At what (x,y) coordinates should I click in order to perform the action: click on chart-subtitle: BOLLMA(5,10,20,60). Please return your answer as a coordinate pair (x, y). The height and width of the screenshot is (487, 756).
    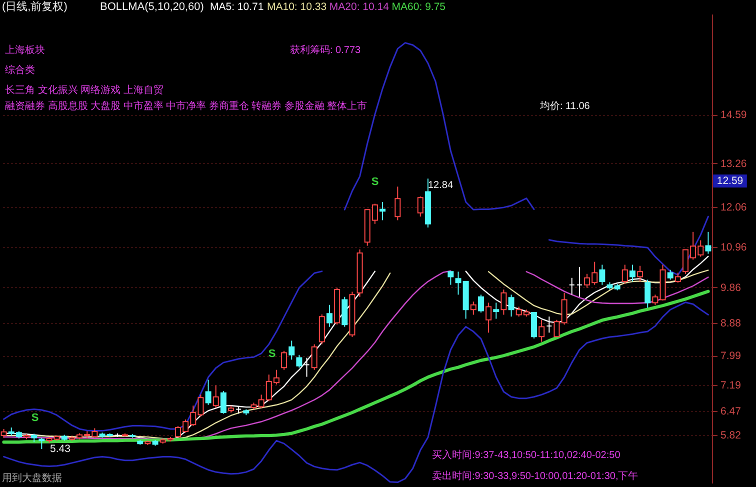
    Looking at the image, I should click on (152, 7).